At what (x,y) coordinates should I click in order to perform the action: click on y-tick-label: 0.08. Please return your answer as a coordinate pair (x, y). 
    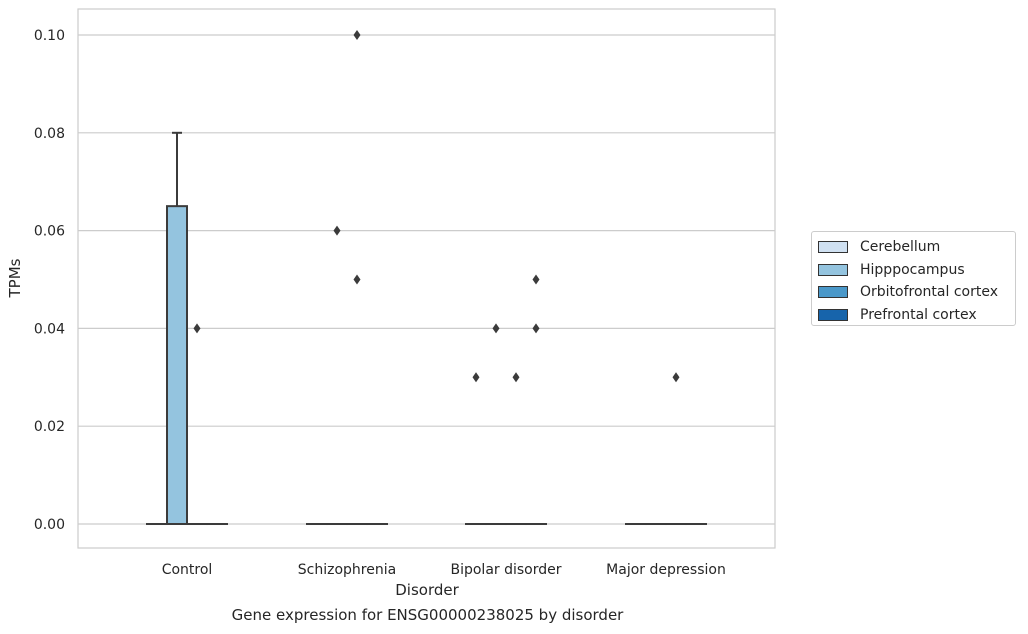
    Looking at the image, I should click on (49, 134).